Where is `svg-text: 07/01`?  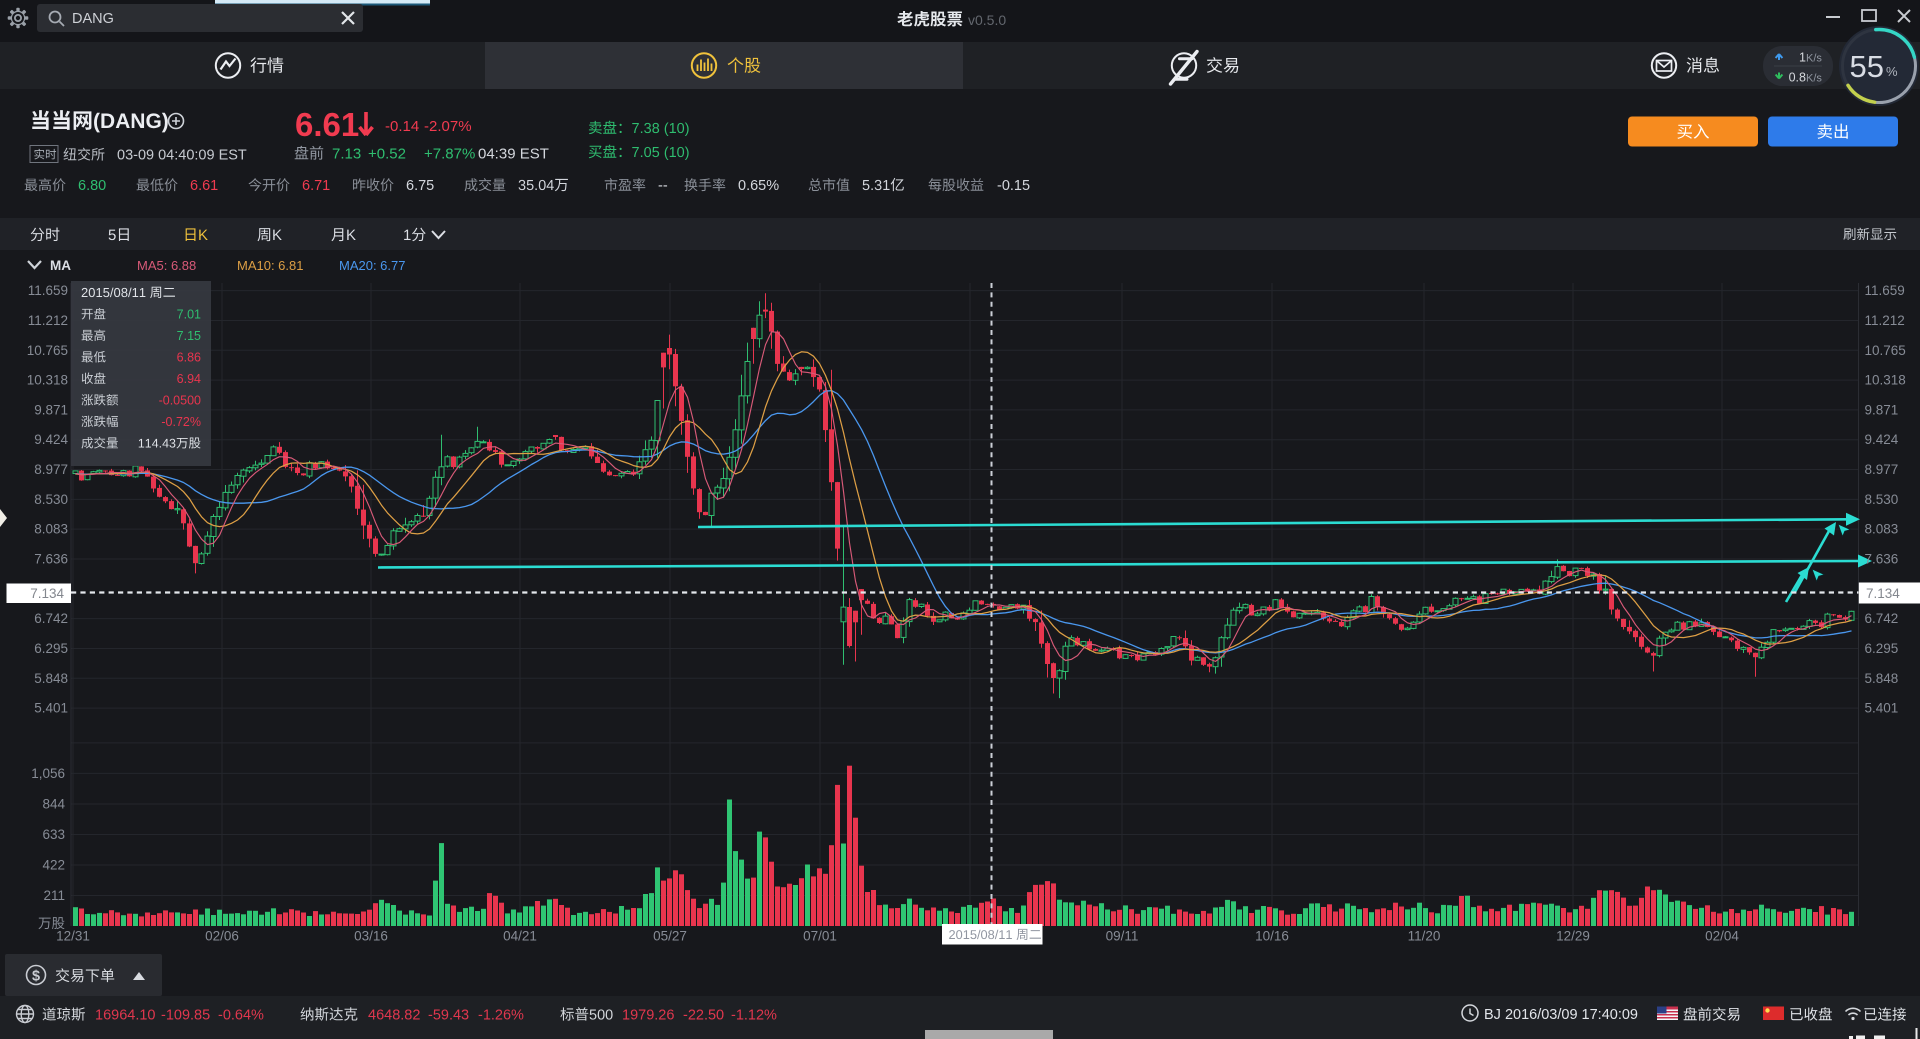
svg-text: 07/01 is located at coordinates (820, 936).